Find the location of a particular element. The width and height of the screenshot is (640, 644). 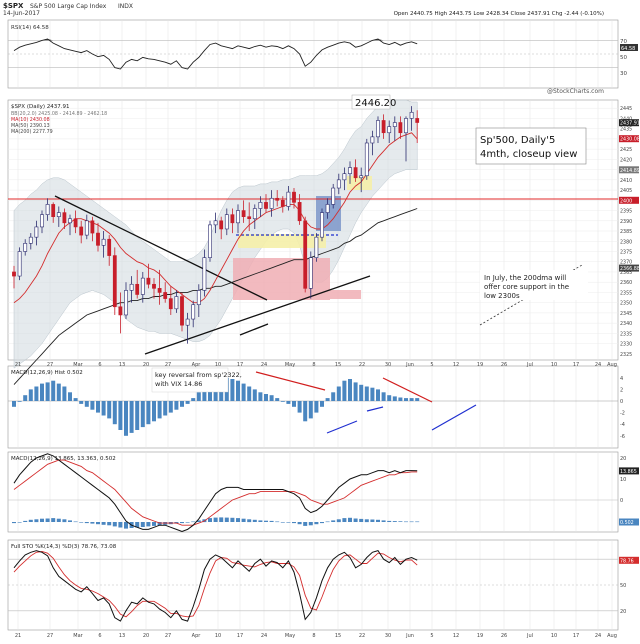

price-legend-5: MA(200) 2277.79 is located at coordinates (32, 132).